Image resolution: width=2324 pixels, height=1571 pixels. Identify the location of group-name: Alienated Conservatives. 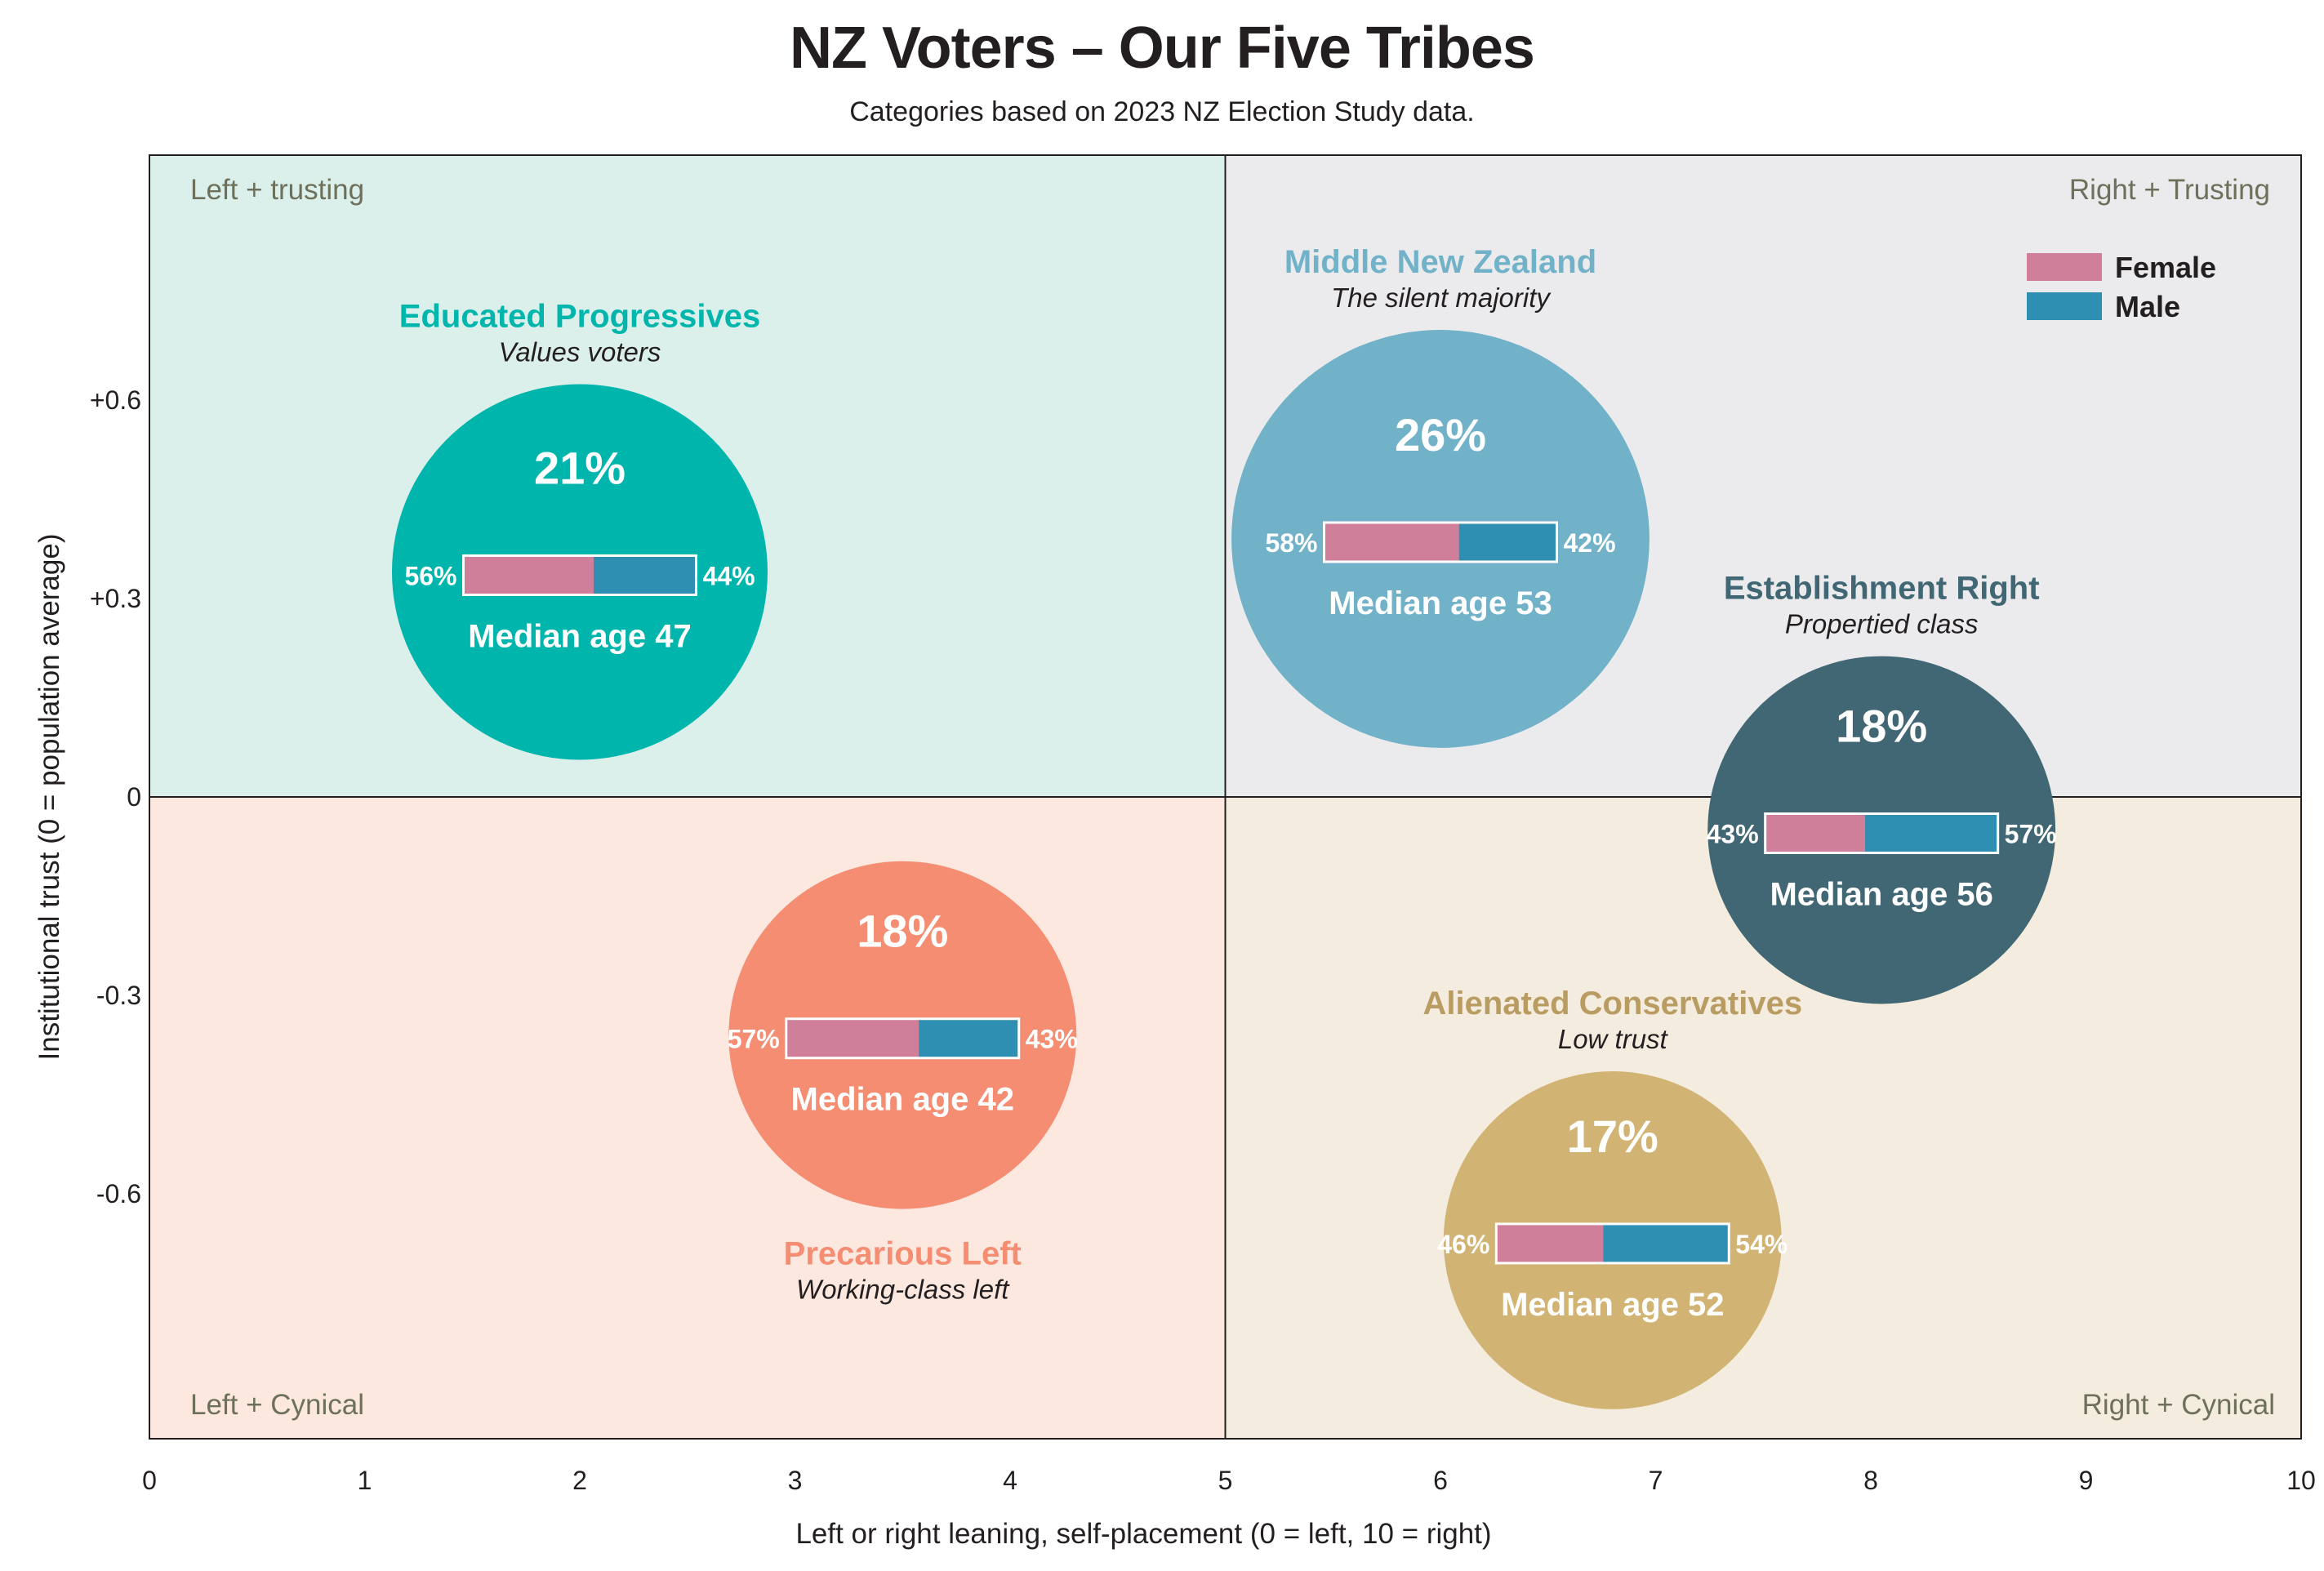
(1612, 1004).